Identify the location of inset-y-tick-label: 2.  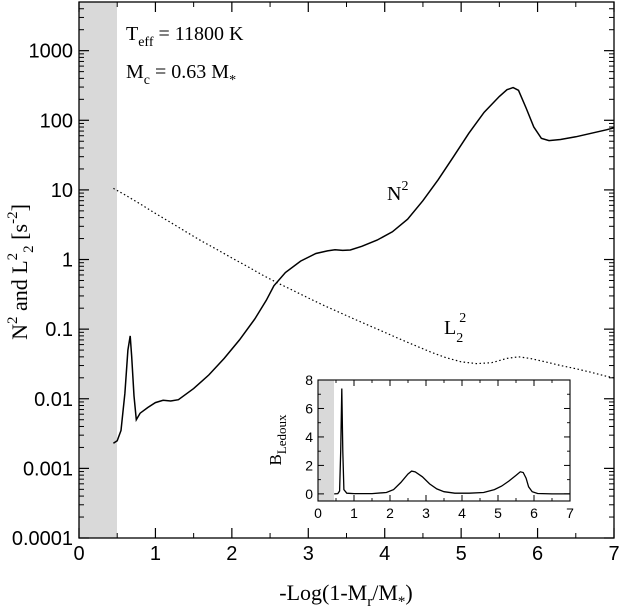
(309, 465).